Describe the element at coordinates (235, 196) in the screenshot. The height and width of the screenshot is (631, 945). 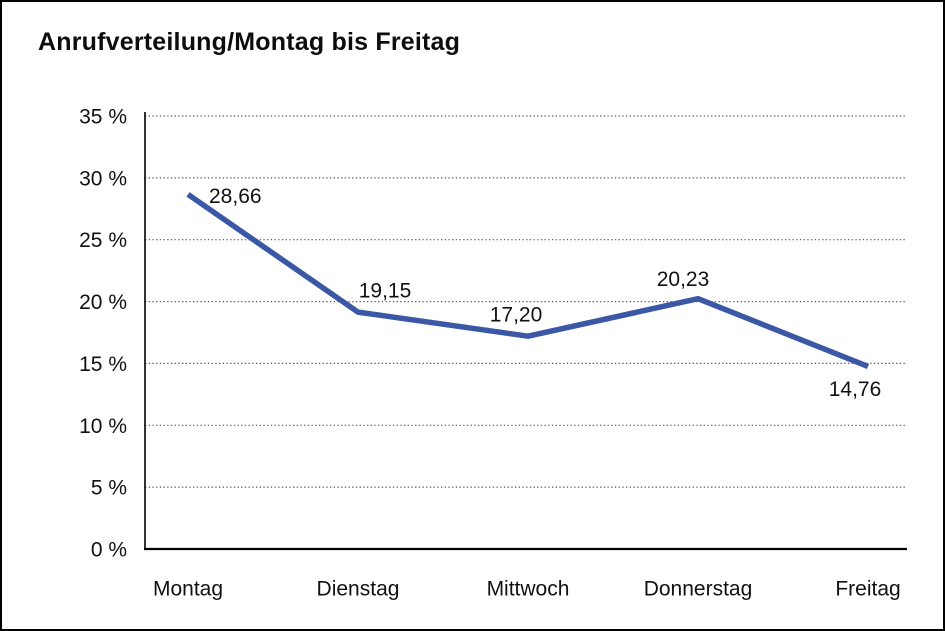
I see `data-point-label: 28,66` at that location.